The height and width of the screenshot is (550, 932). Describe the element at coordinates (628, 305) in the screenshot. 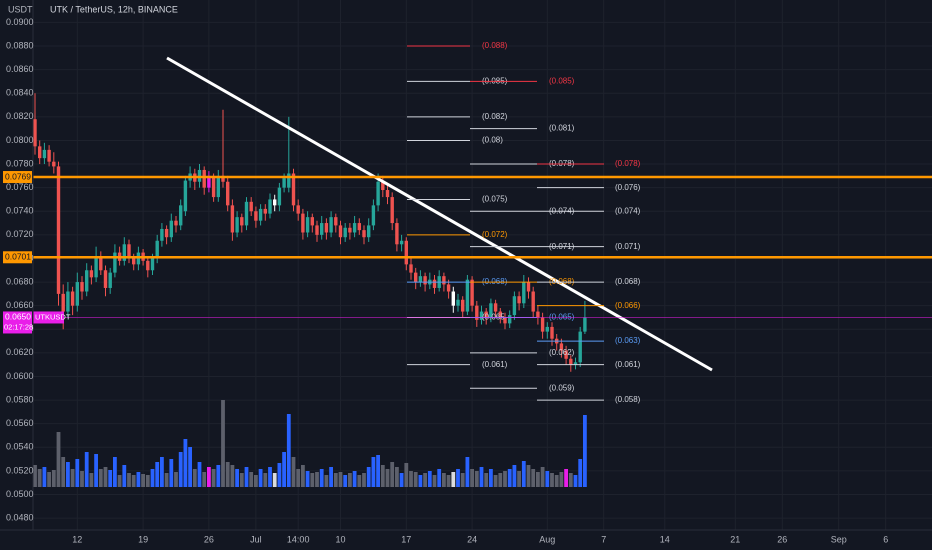

I see `level-label: (0.066)` at that location.